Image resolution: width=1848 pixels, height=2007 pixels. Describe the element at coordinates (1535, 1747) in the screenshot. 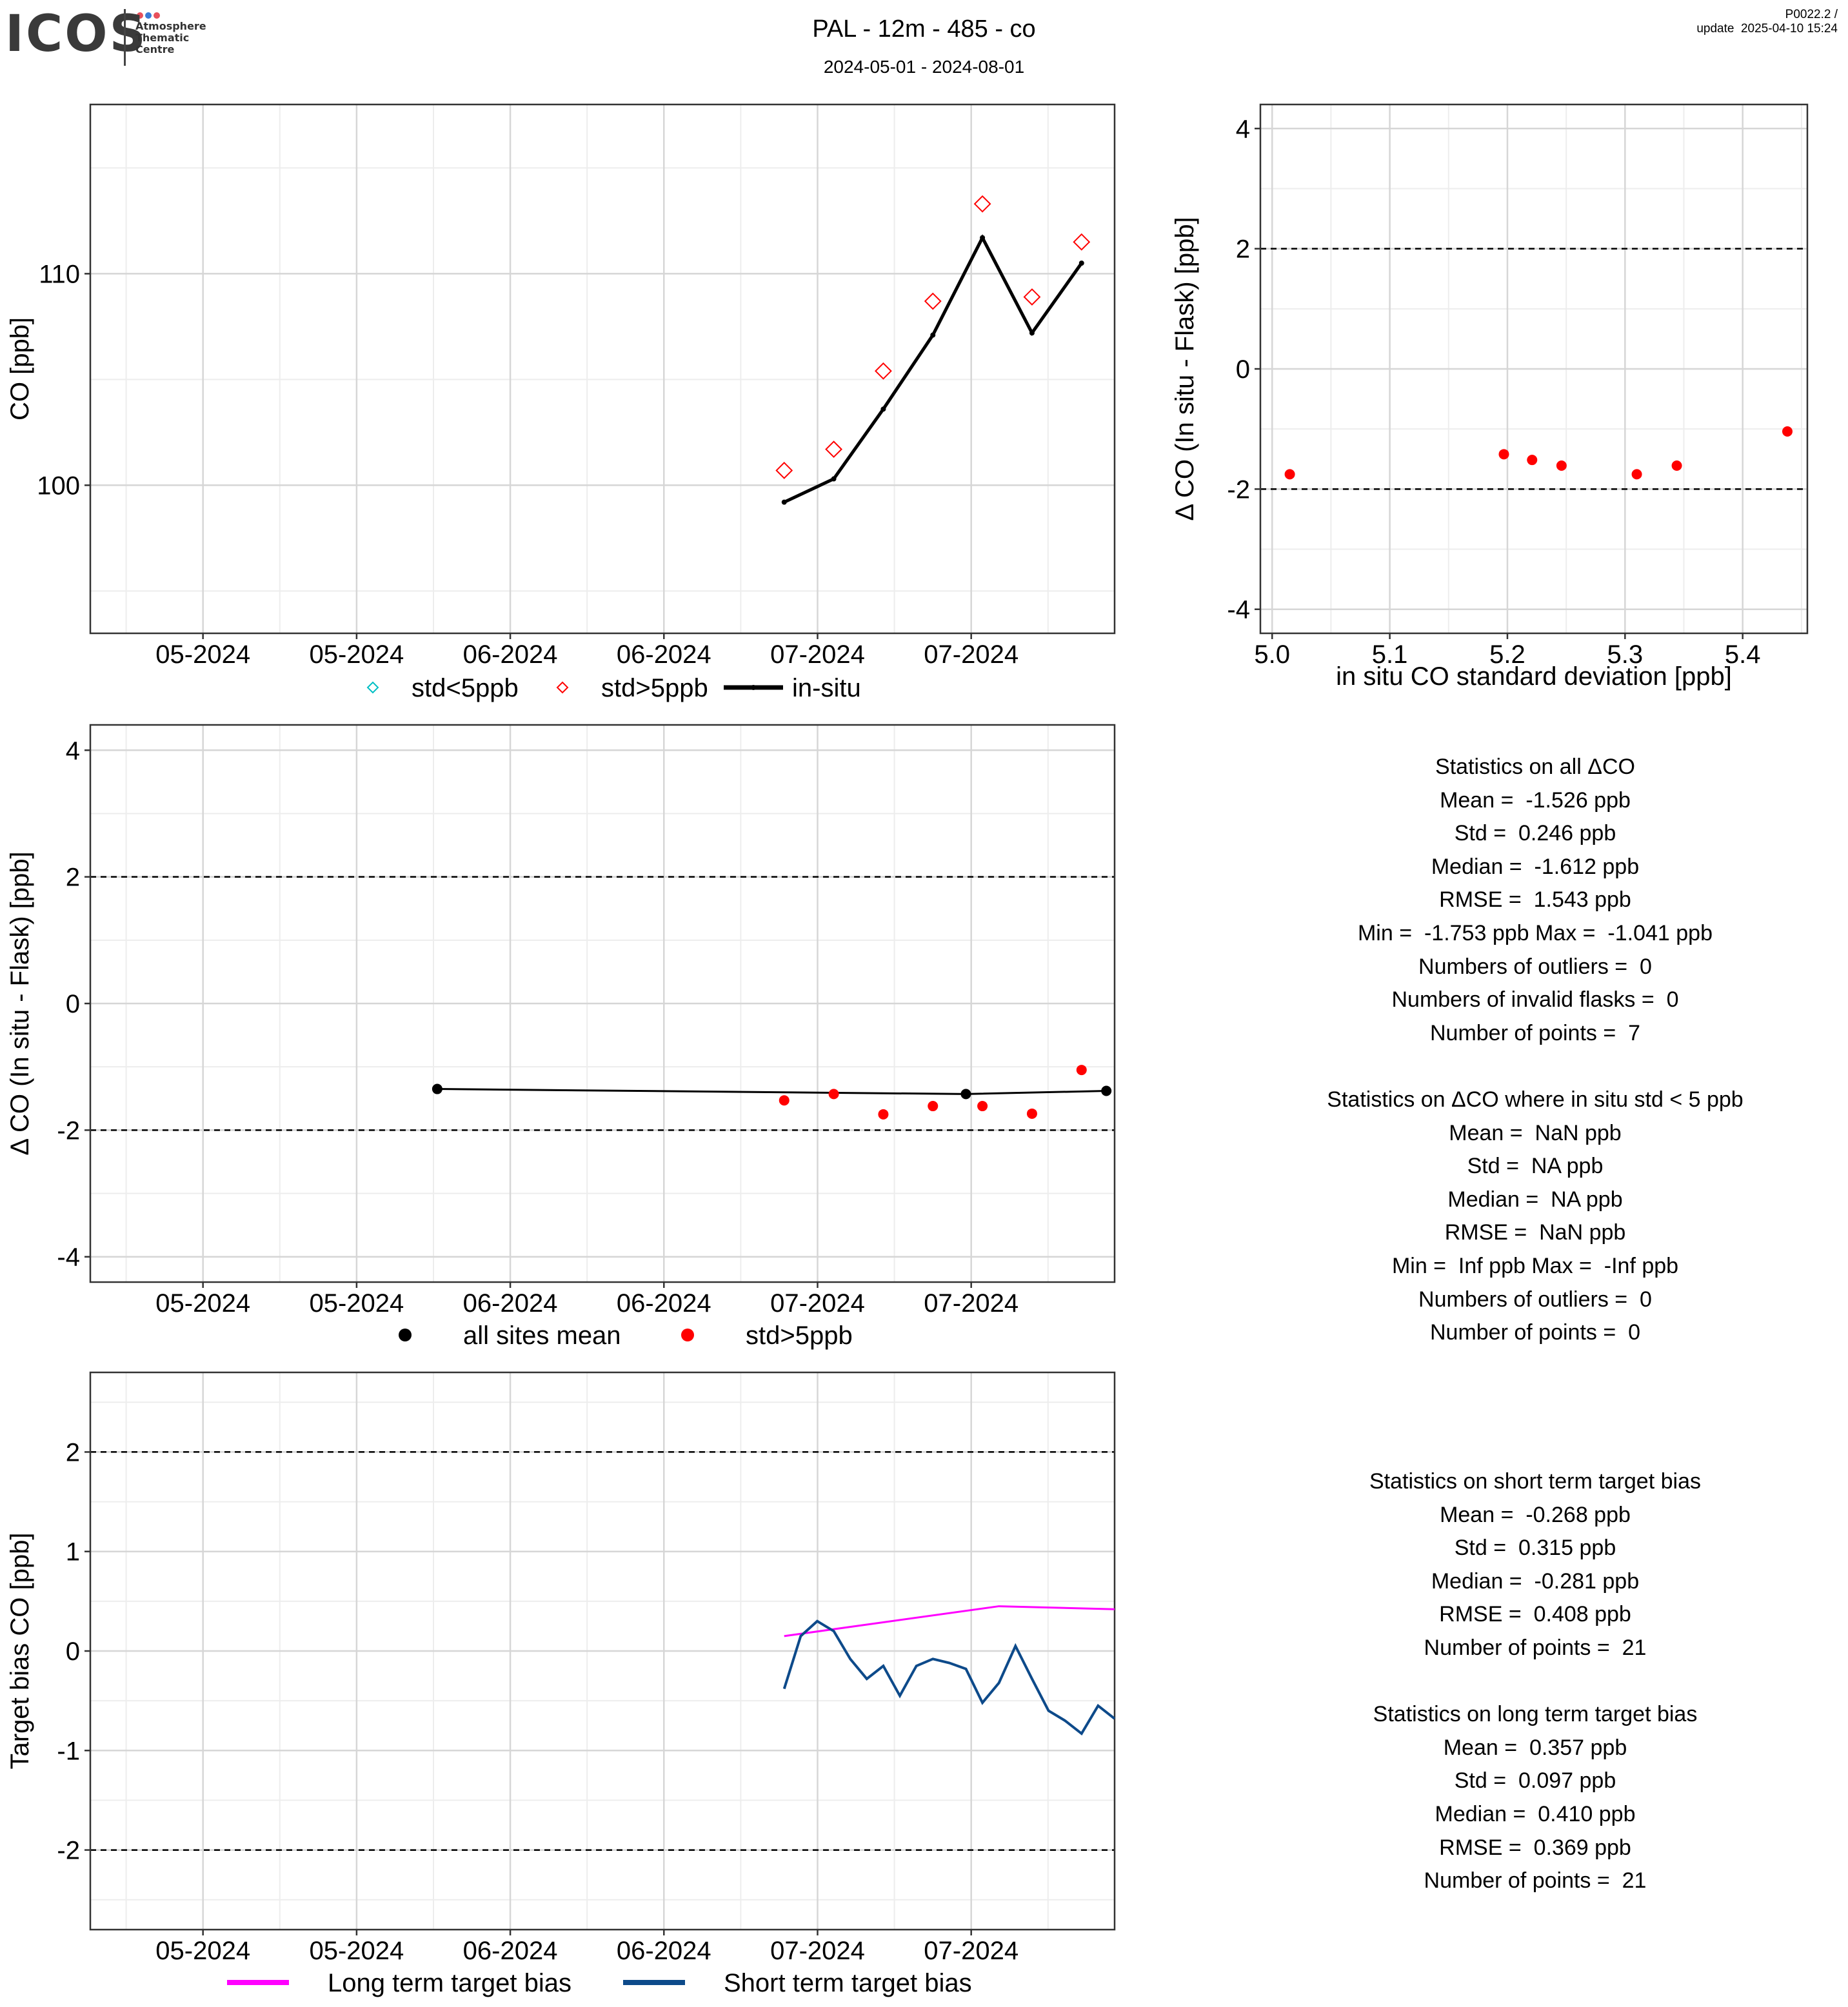

I see `stats-line: Mean = 0.357 ppb` at that location.